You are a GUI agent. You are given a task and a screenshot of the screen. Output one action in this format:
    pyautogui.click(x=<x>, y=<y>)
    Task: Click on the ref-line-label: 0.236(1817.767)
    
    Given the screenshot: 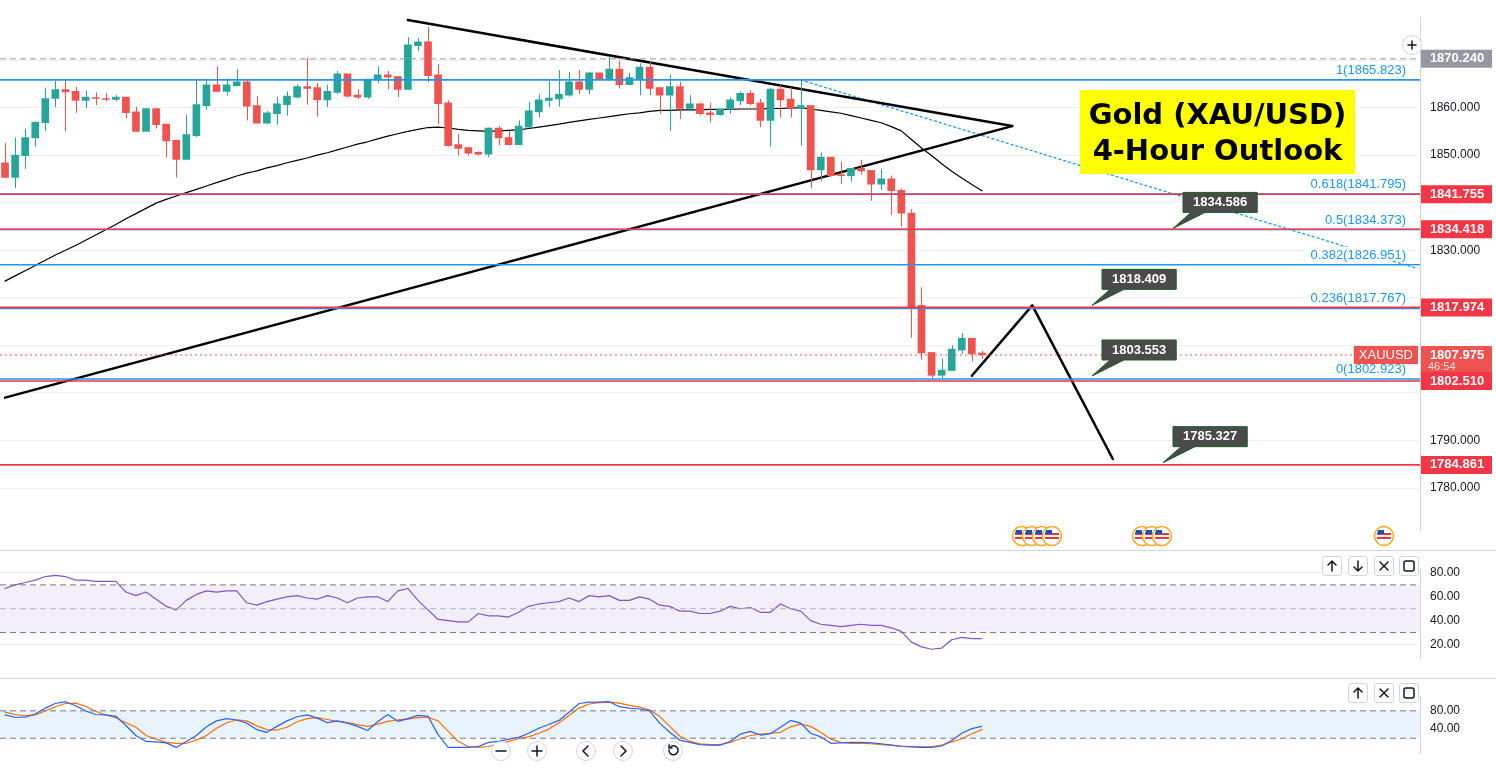 What is the action you would take?
    pyautogui.click(x=1358, y=298)
    